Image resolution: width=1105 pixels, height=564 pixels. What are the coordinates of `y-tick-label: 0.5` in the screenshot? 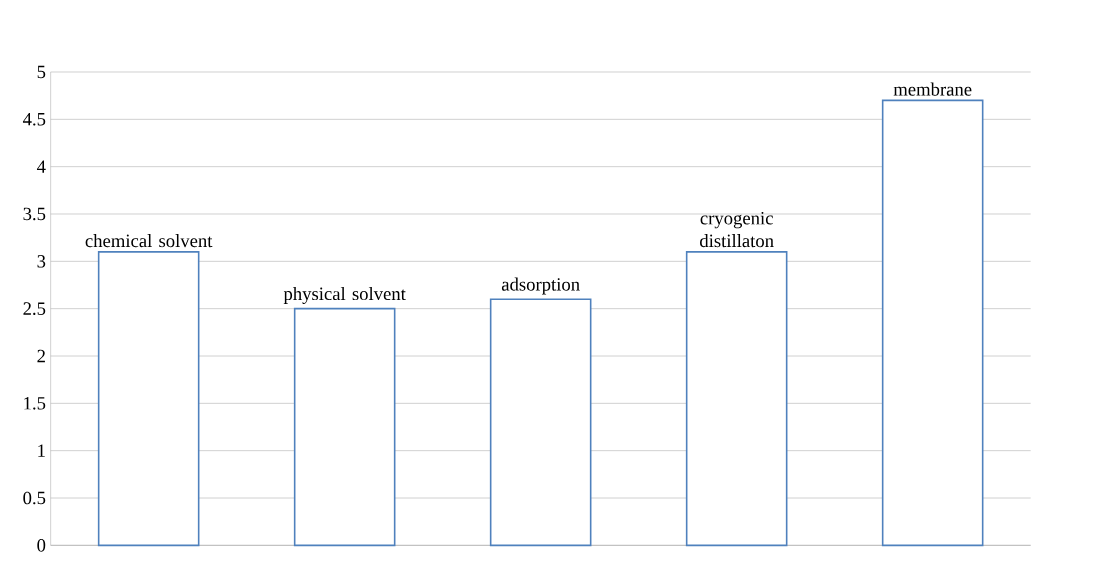 It's located at (34, 498).